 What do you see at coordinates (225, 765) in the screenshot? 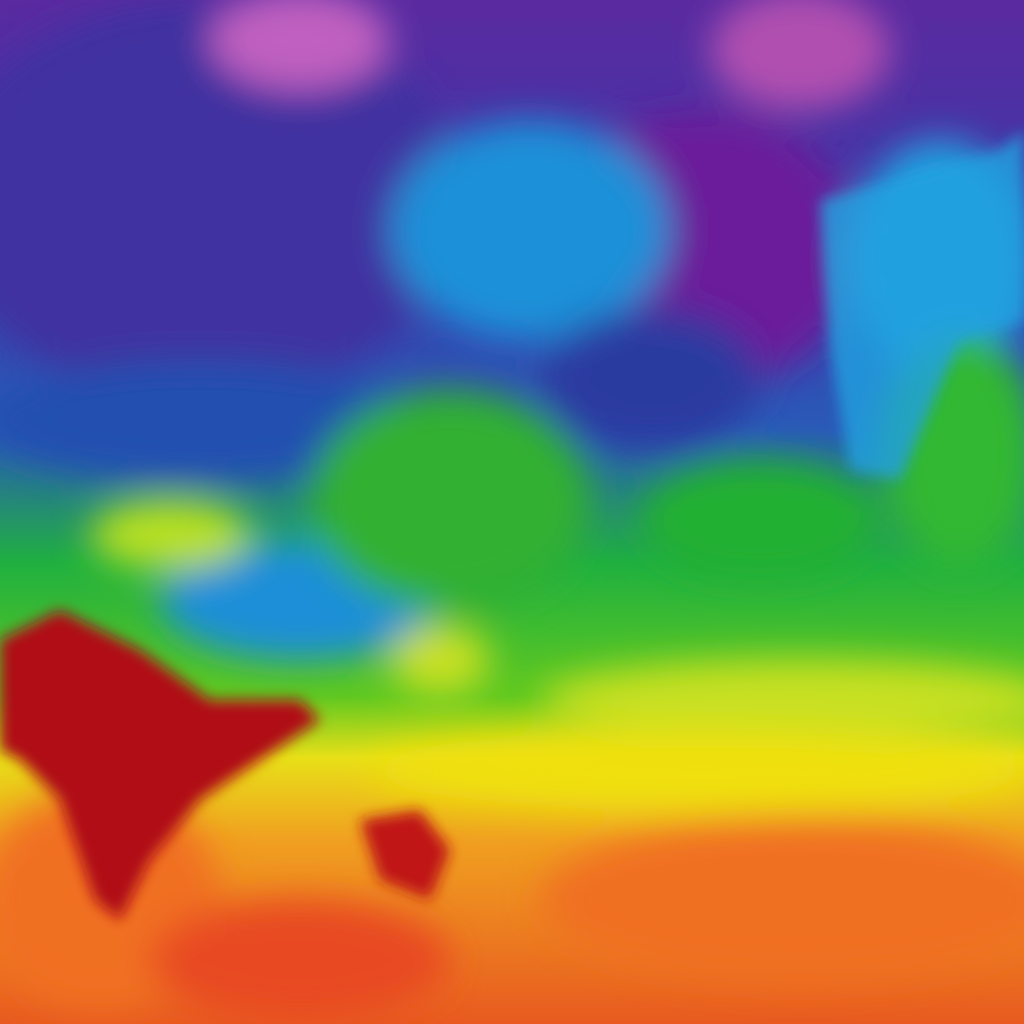
I see `hot-region-india` at bounding box center [225, 765].